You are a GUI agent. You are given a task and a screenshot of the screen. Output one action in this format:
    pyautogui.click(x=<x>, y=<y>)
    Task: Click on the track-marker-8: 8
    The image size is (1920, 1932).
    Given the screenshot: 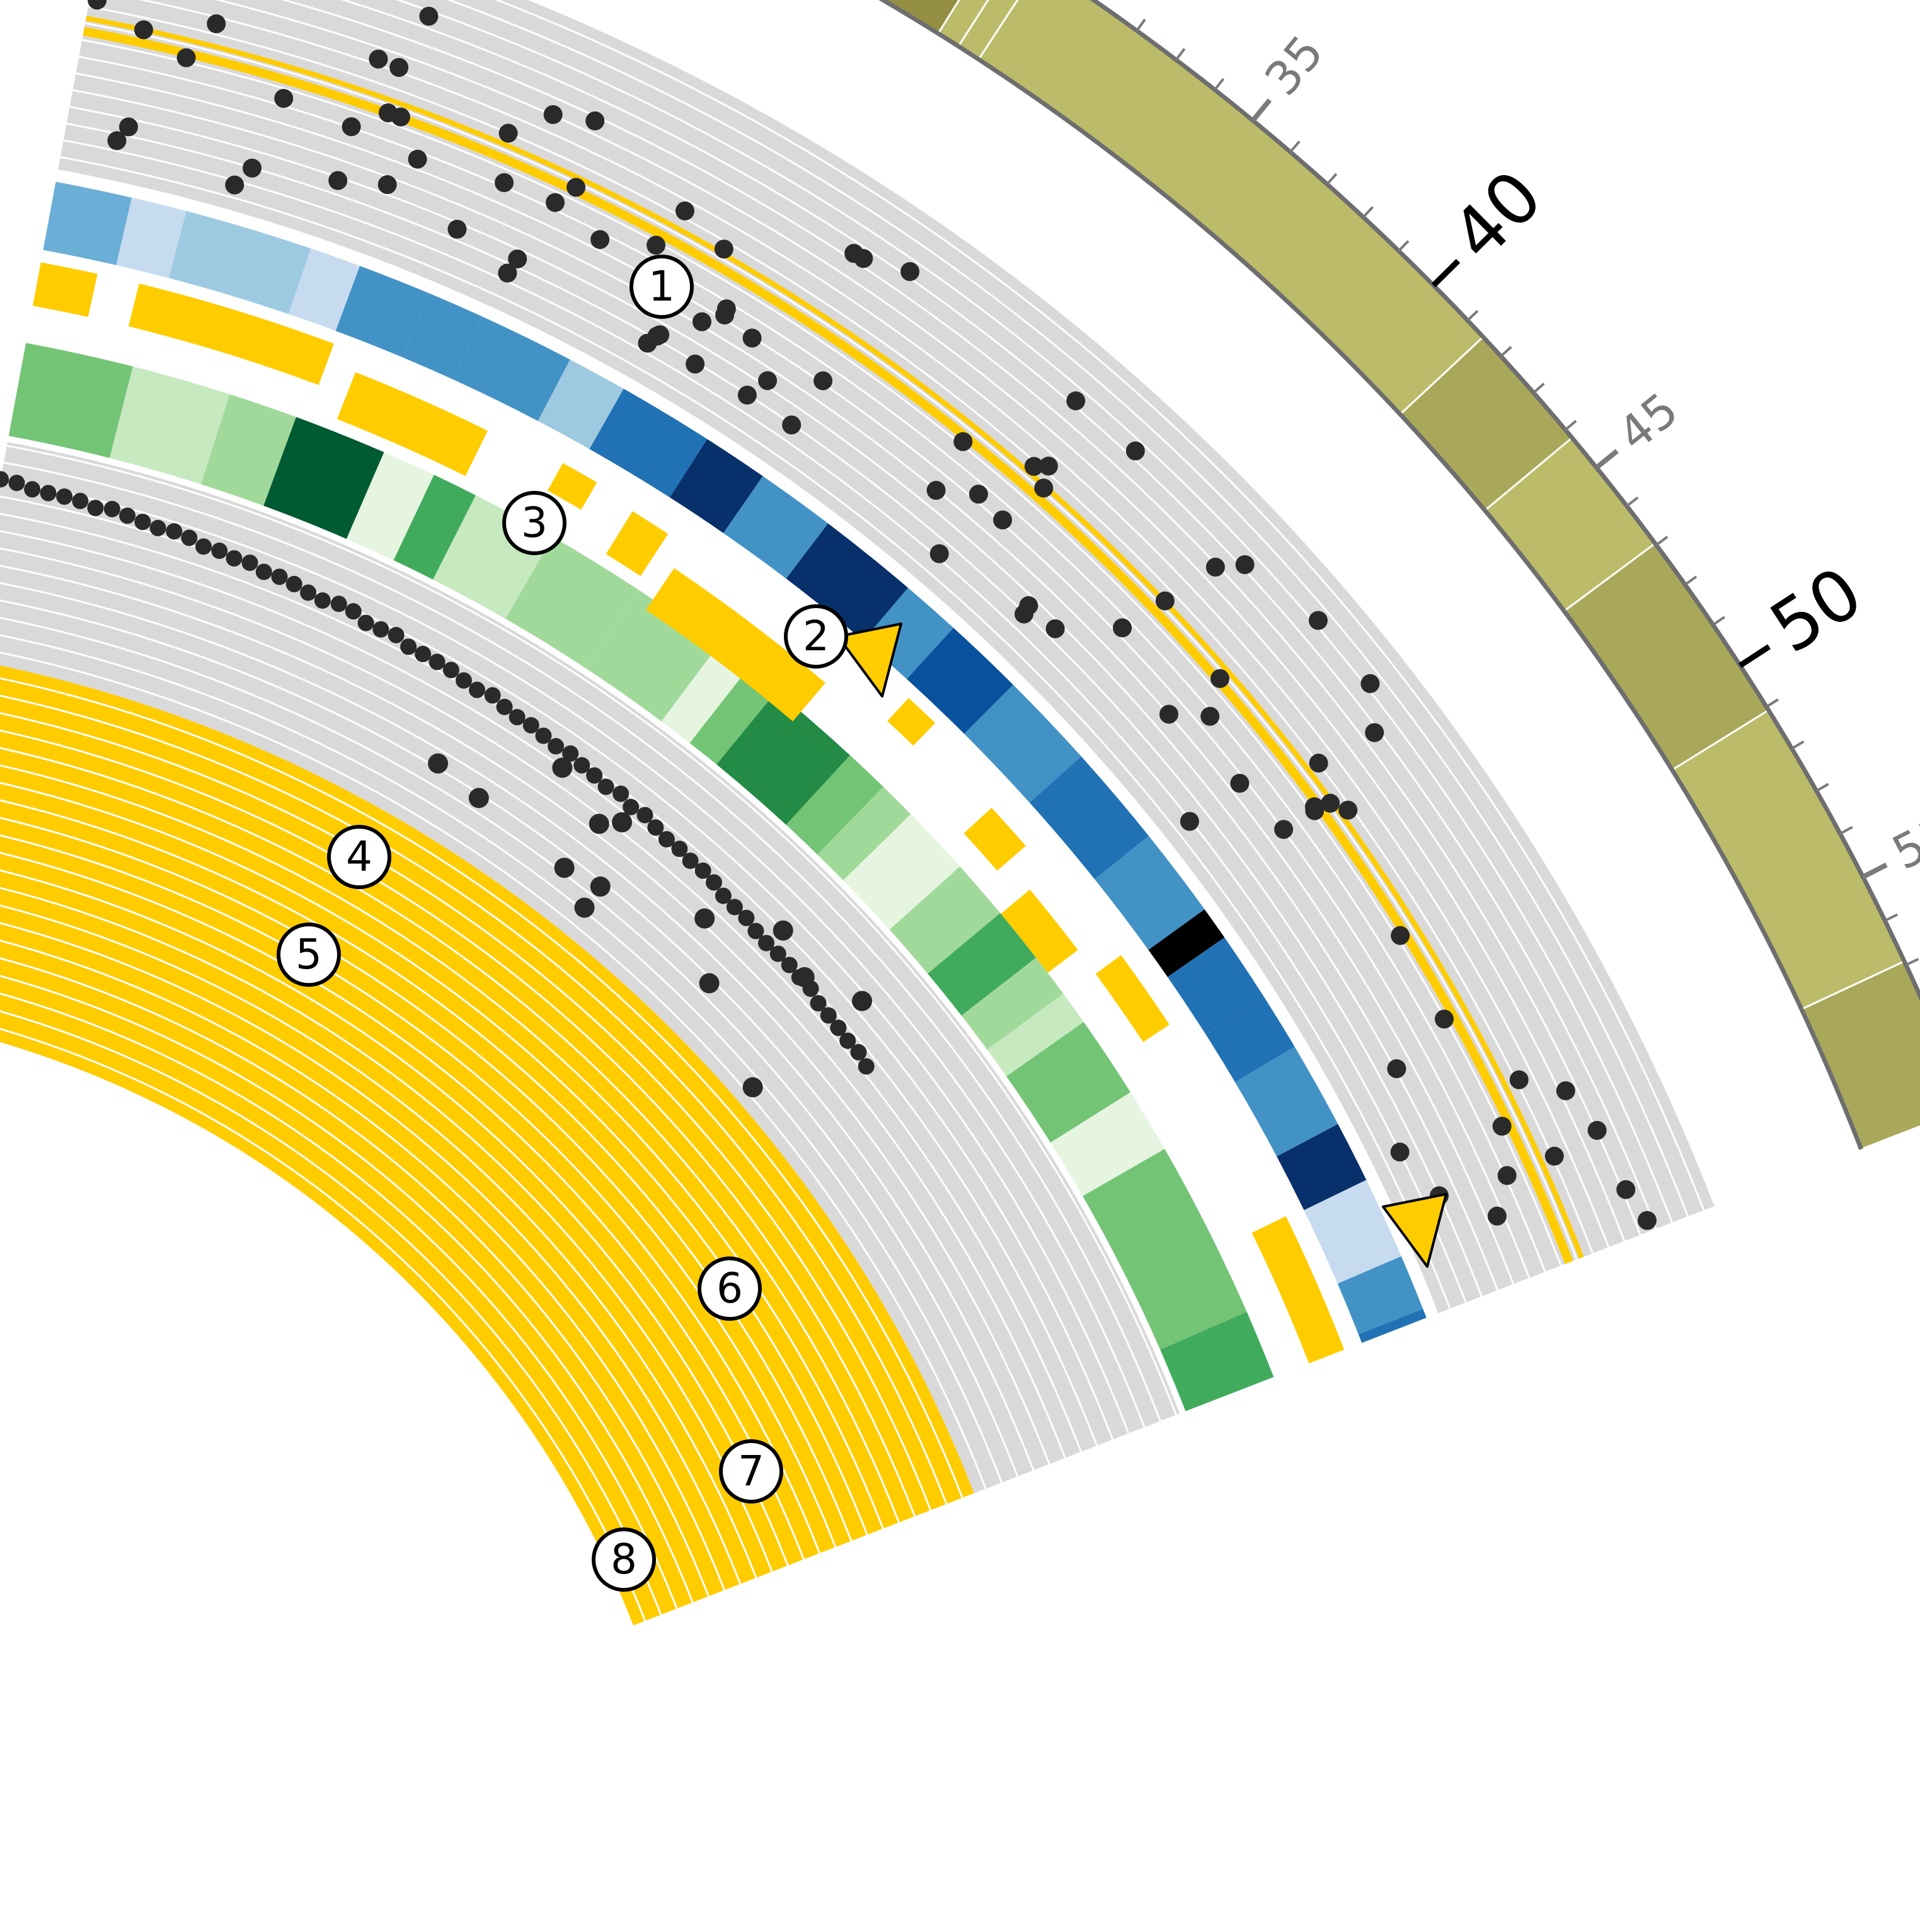 What is the action you would take?
    pyautogui.click(x=624, y=1559)
    